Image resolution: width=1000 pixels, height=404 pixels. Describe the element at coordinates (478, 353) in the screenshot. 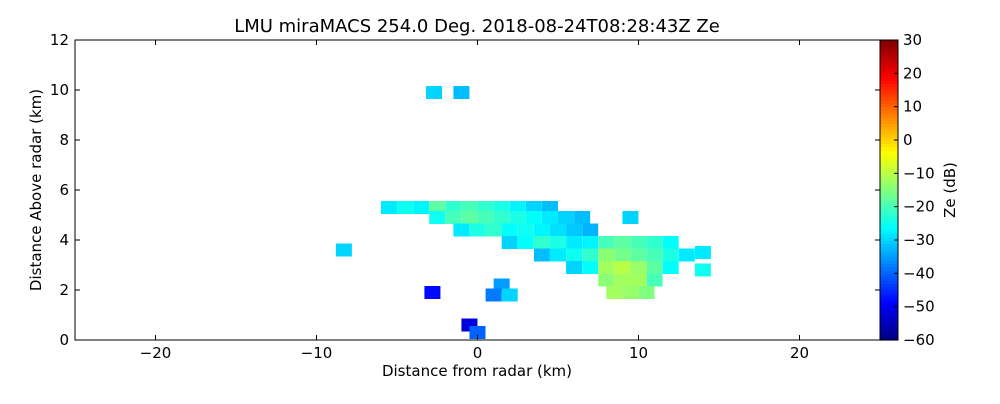

I see `x-tick-label: 0` at that location.